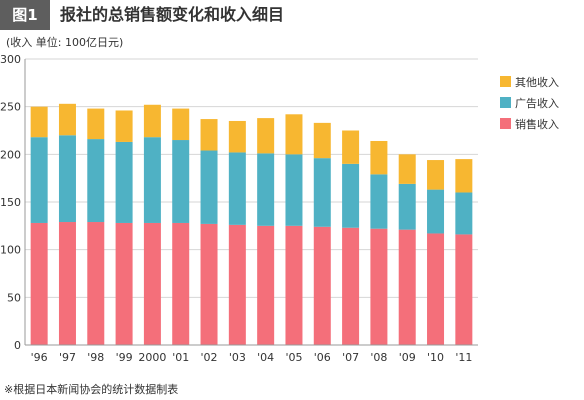  What do you see at coordinates (463, 357) in the screenshot?
I see `x-tick-label: '11` at bounding box center [463, 357].